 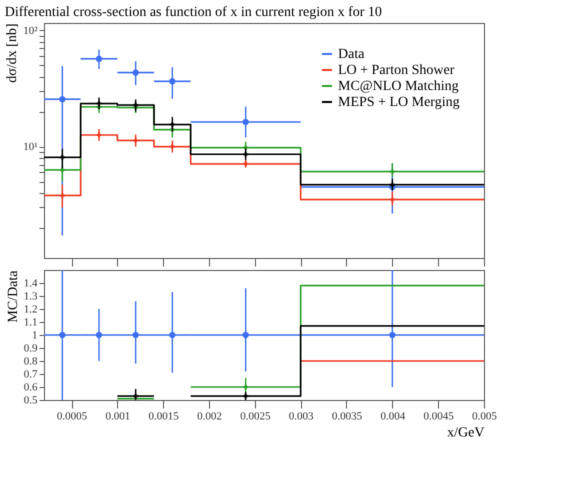 I want to click on x-tick-label: 0.001, so click(x=117, y=416).